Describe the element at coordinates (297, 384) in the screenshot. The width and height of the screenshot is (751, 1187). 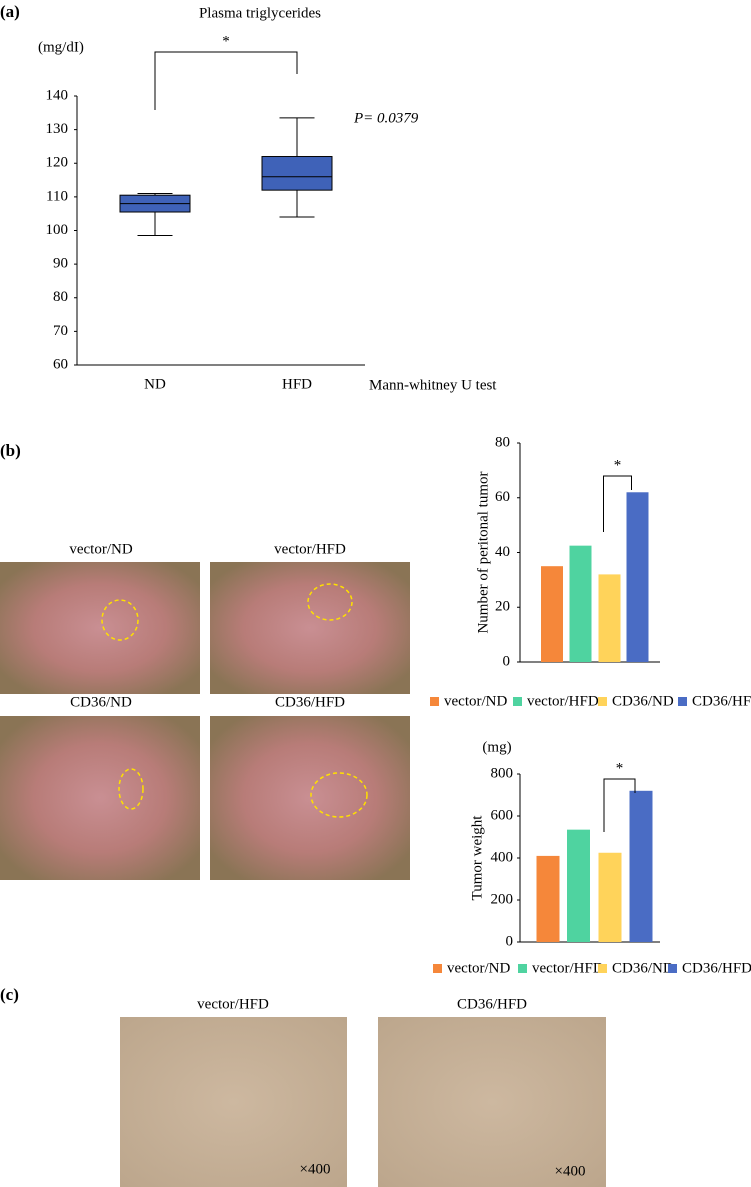
I see `x-tick-label: HFD` at that location.